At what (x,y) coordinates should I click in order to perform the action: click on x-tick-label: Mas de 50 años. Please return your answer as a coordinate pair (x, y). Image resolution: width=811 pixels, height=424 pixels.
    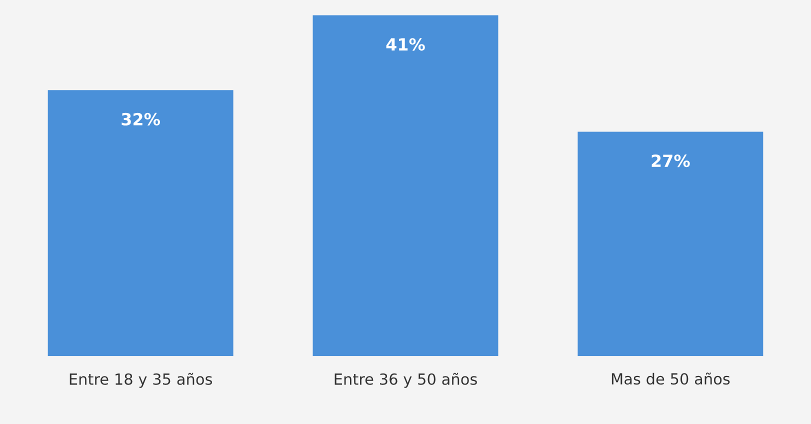
    Looking at the image, I should click on (671, 378).